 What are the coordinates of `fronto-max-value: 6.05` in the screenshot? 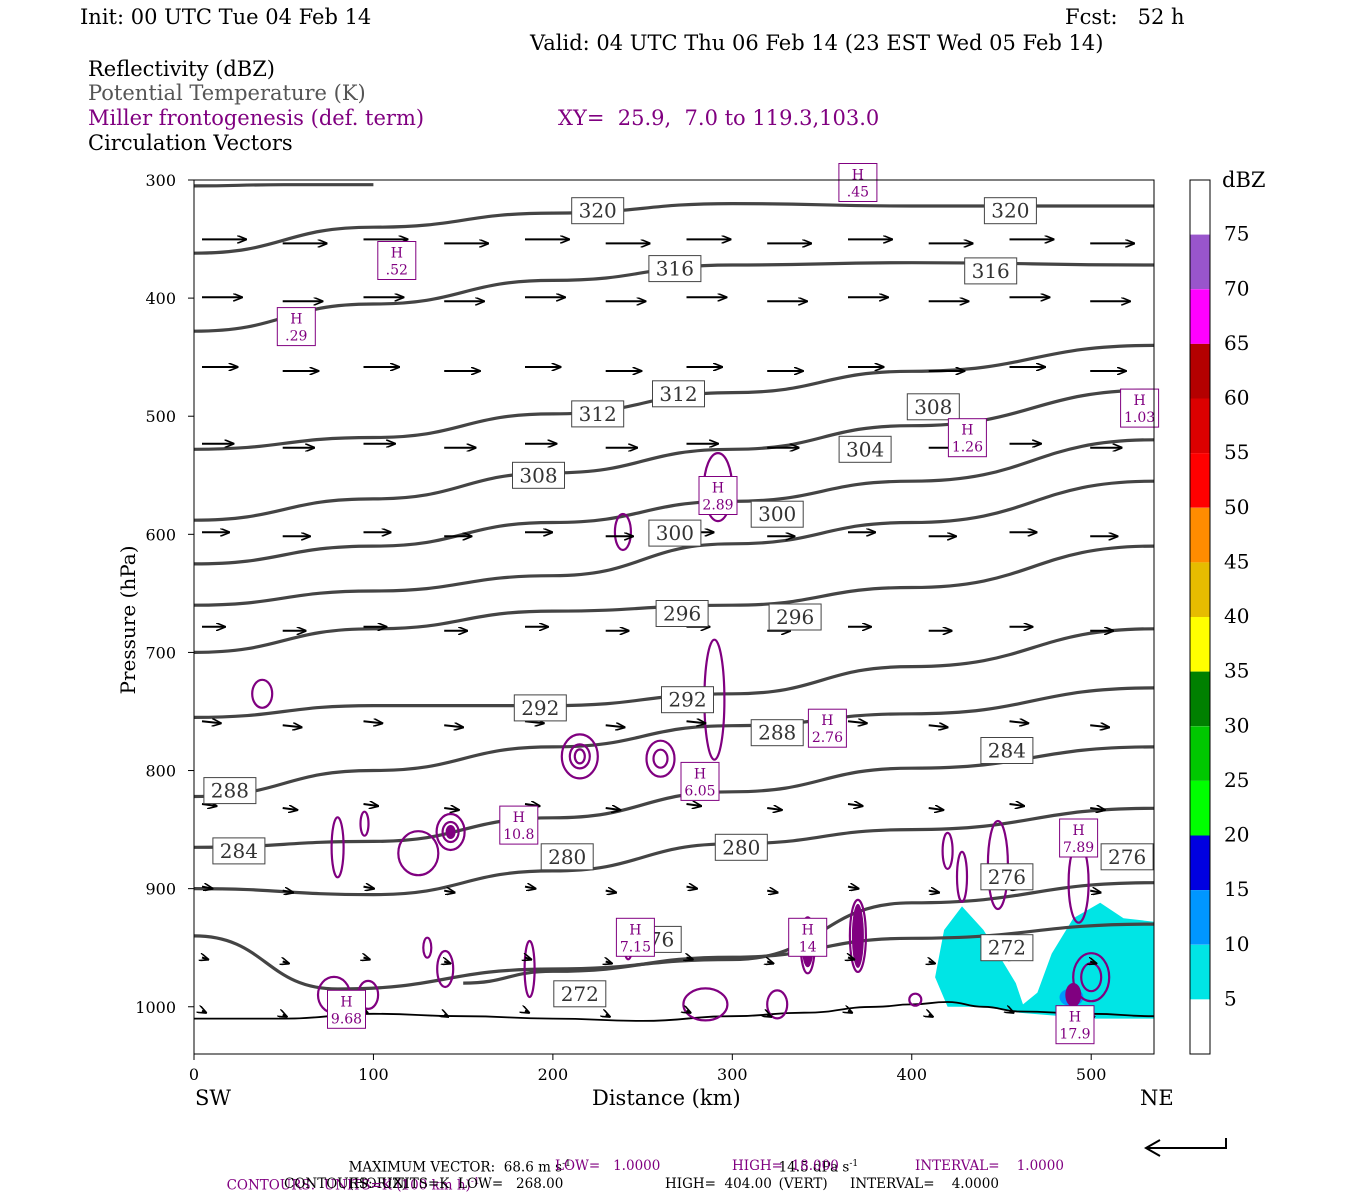 It's located at (699, 791).